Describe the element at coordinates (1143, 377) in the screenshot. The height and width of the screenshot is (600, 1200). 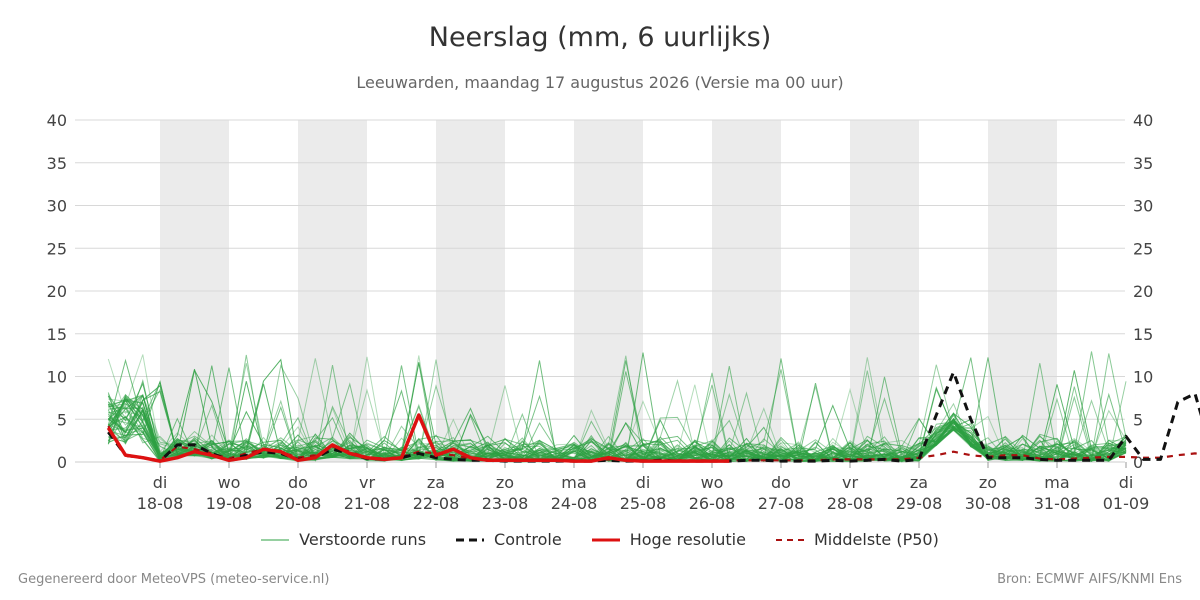
I see `y-tick-label-right: 10` at that location.